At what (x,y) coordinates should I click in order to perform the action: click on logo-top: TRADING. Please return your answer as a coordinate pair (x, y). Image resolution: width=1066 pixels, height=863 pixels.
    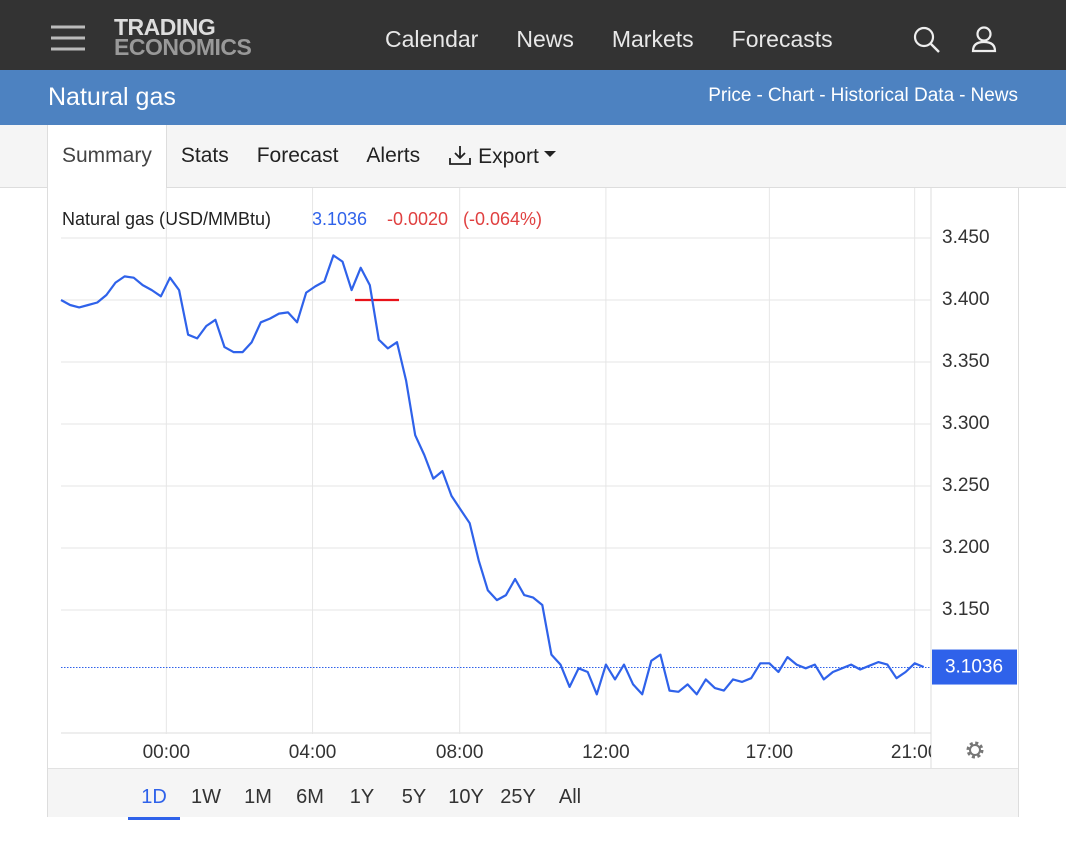
    Looking at the image, I should click on (165, 27).